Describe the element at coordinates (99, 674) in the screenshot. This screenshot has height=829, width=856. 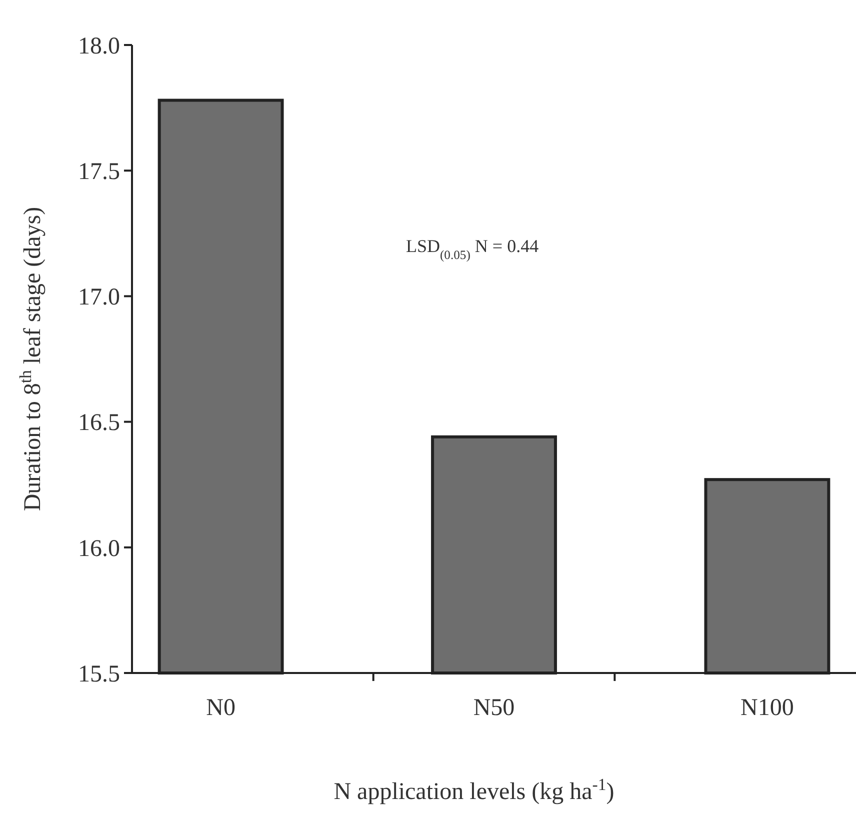
I see `y-tick-label: 15.5` at that location.